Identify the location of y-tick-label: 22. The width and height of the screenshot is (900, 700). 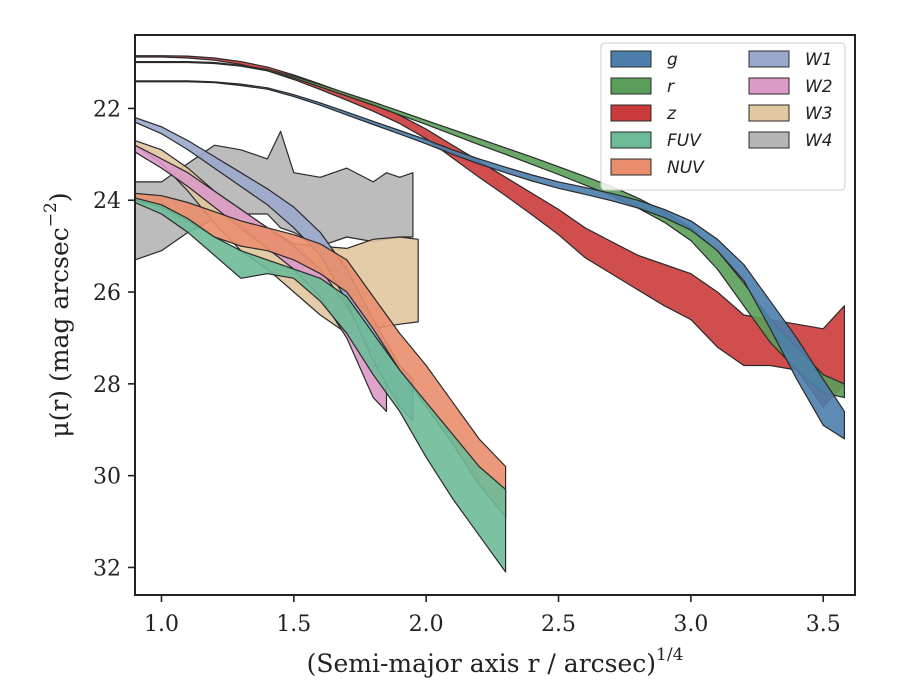
(107, 109).